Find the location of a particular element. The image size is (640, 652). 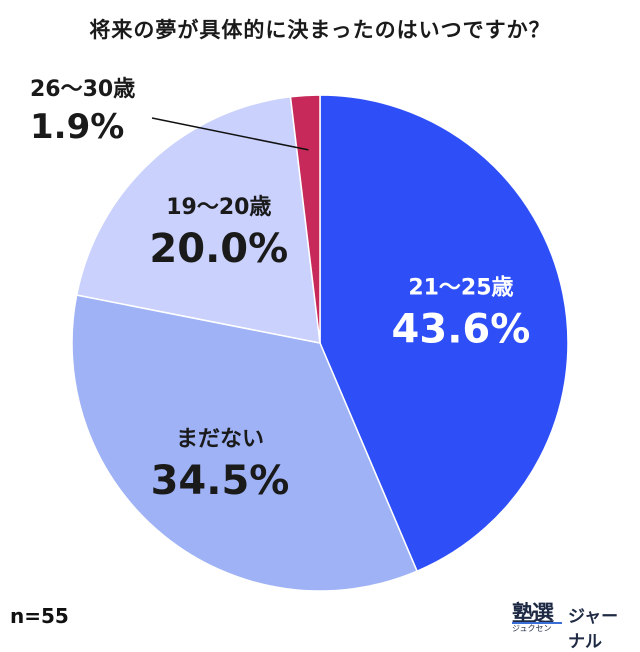

slice-value-label-1: 34.5% is located at coordinates (220, 481).